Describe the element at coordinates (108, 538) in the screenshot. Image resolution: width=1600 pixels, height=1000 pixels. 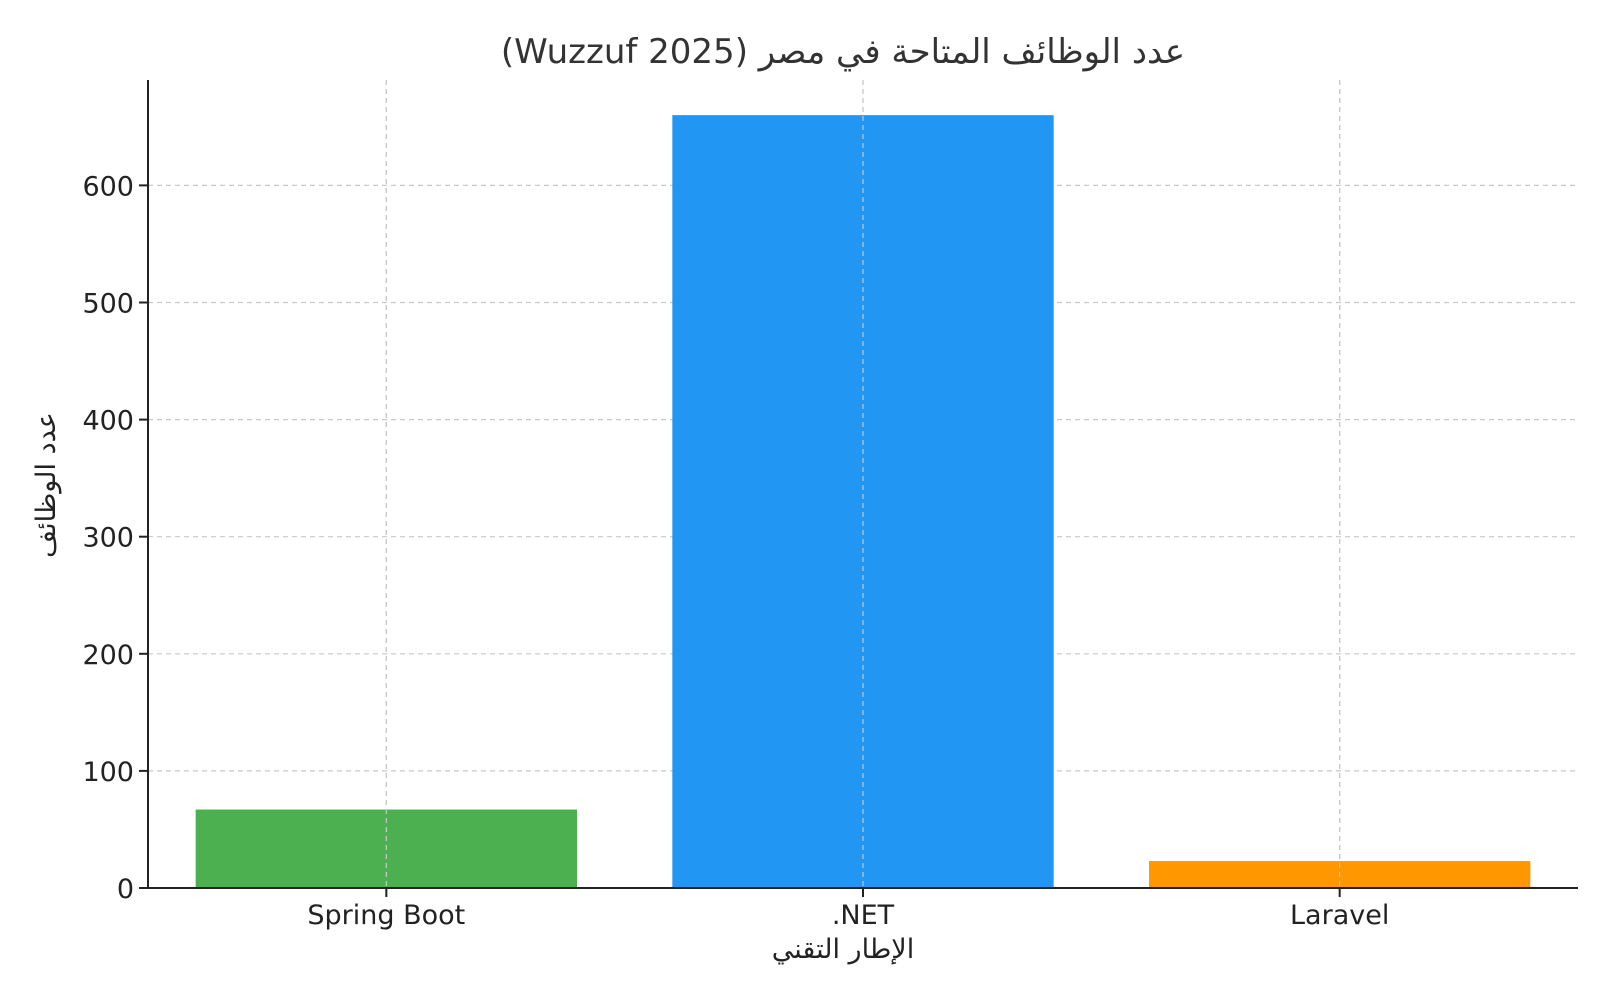
I see `y-tick-label: 300` at that location.